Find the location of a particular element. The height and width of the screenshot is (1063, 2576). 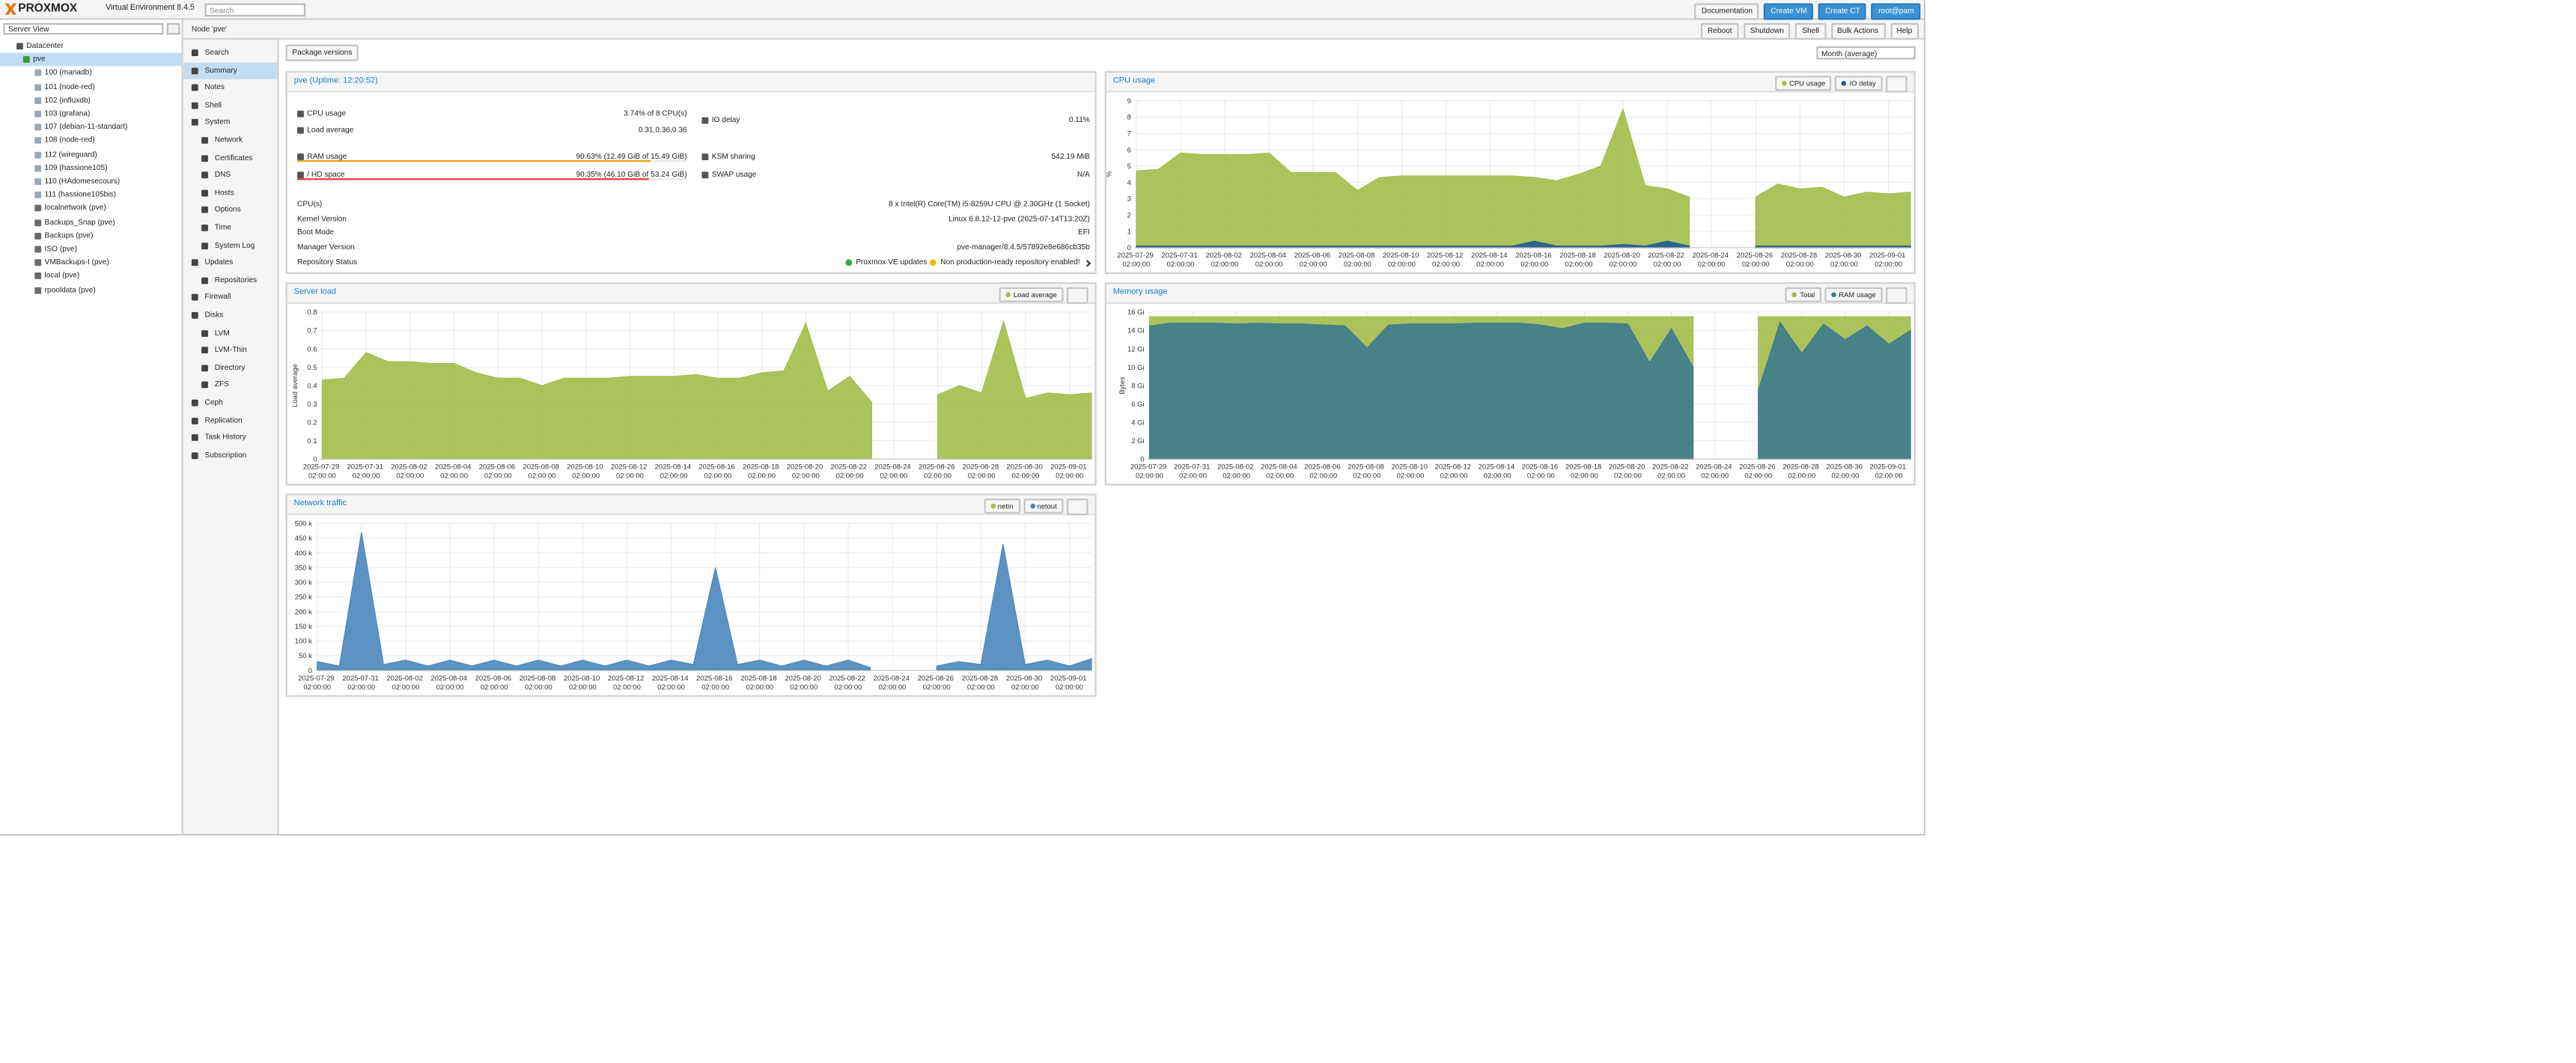

menu-item: DNS is located at coordinates (231, 175).